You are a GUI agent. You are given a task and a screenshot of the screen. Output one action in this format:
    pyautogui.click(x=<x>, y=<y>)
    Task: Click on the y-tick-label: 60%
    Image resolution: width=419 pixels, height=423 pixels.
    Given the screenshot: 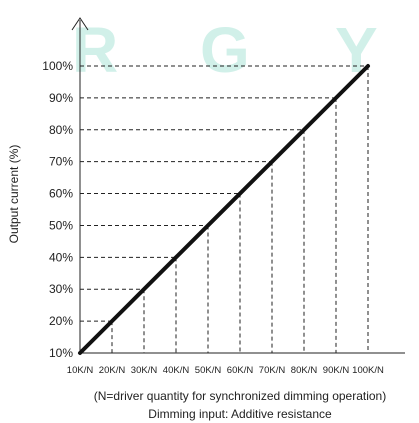 What is the action you would take?
    pyautogui.click(x=61, y=194)
    